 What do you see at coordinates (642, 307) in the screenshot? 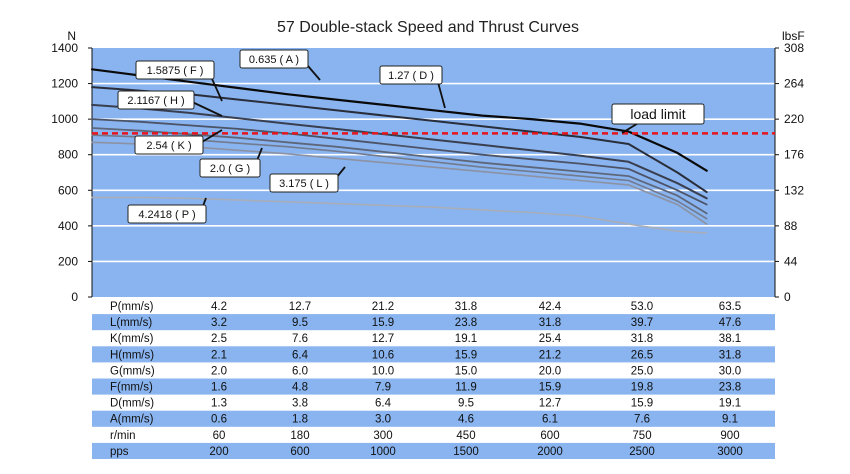
I see `table-cell: 53.0` at bounding box center [642, 307].